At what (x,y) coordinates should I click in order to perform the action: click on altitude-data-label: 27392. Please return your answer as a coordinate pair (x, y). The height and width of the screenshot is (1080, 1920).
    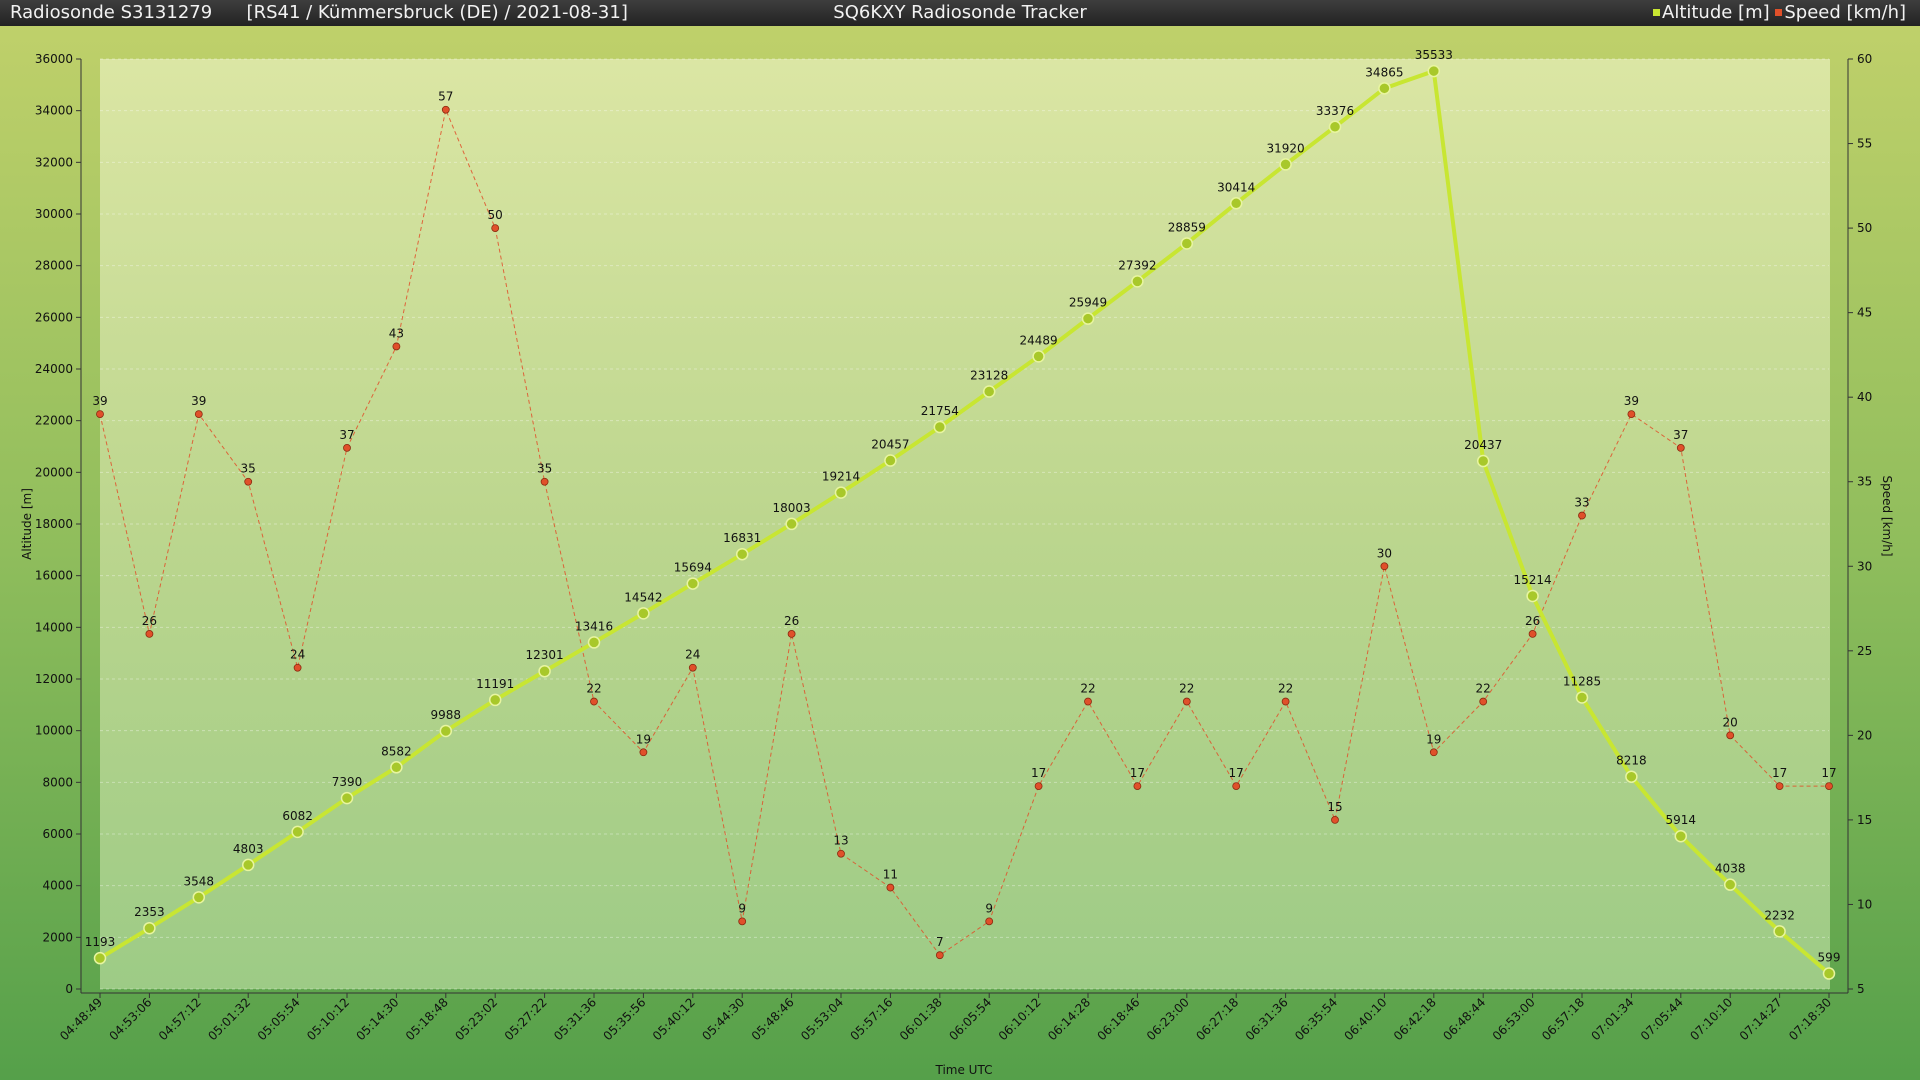
    Looking at the image, I should click on (1137, 265).